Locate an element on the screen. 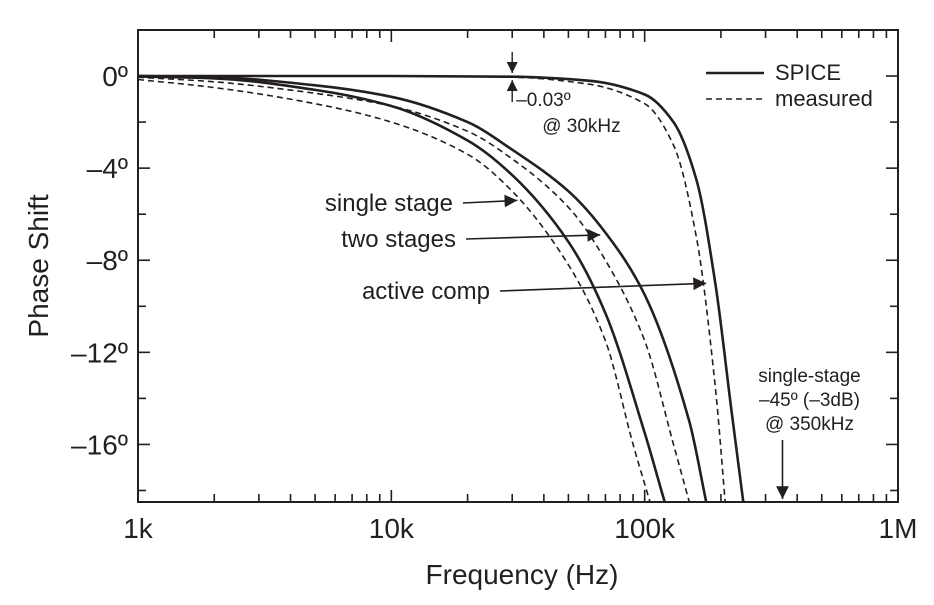 This screenshot has height=605, width=934. phase-note-value: –0.03º is located at coordinates (543, 100).